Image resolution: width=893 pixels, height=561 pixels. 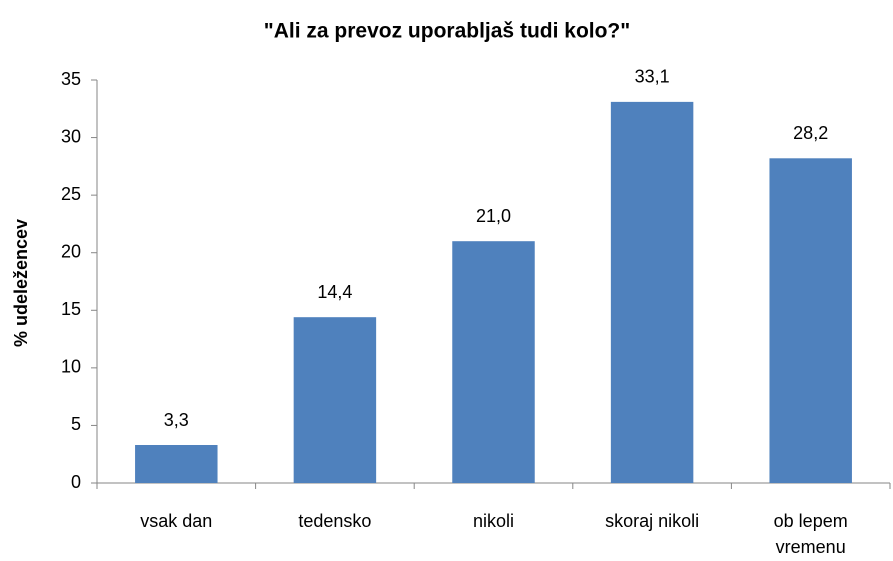 What do you see at coordinates (810, 534) in the screenshot?
I see `x-tick-label: ob lepem vremenu` at bounding box center [810, 534].